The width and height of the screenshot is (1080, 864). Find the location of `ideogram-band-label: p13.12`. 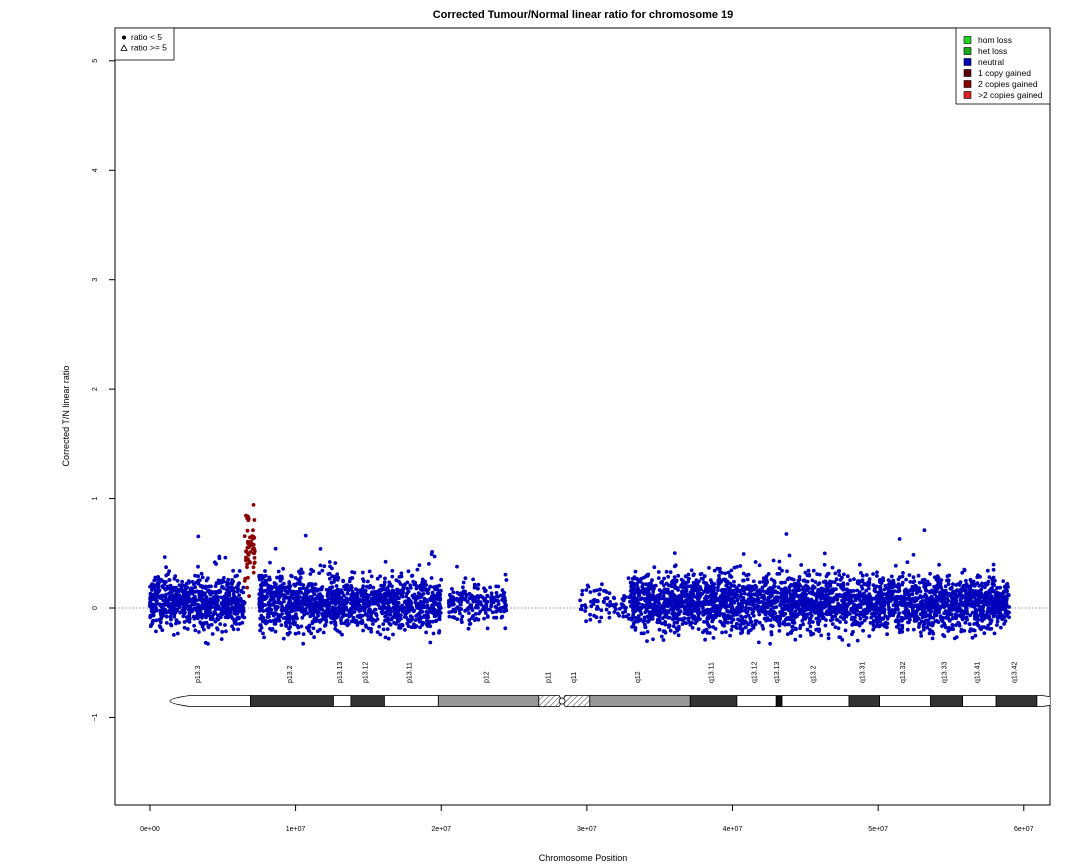

ideogram-band-label: p13.12 is located at coordinates (366, 673).